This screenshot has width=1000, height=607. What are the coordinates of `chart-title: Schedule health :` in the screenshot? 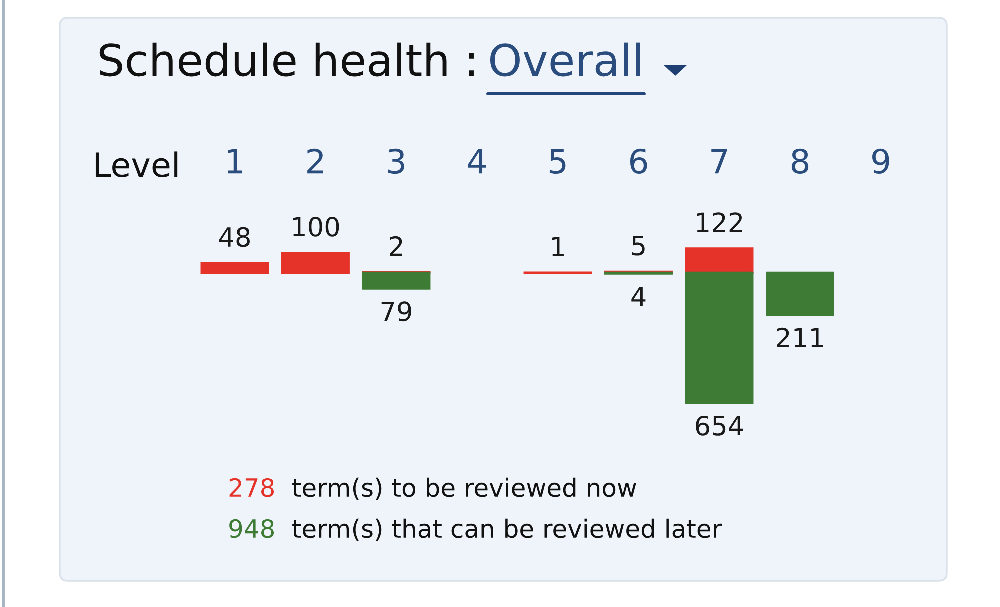 It's located at (287, 59).